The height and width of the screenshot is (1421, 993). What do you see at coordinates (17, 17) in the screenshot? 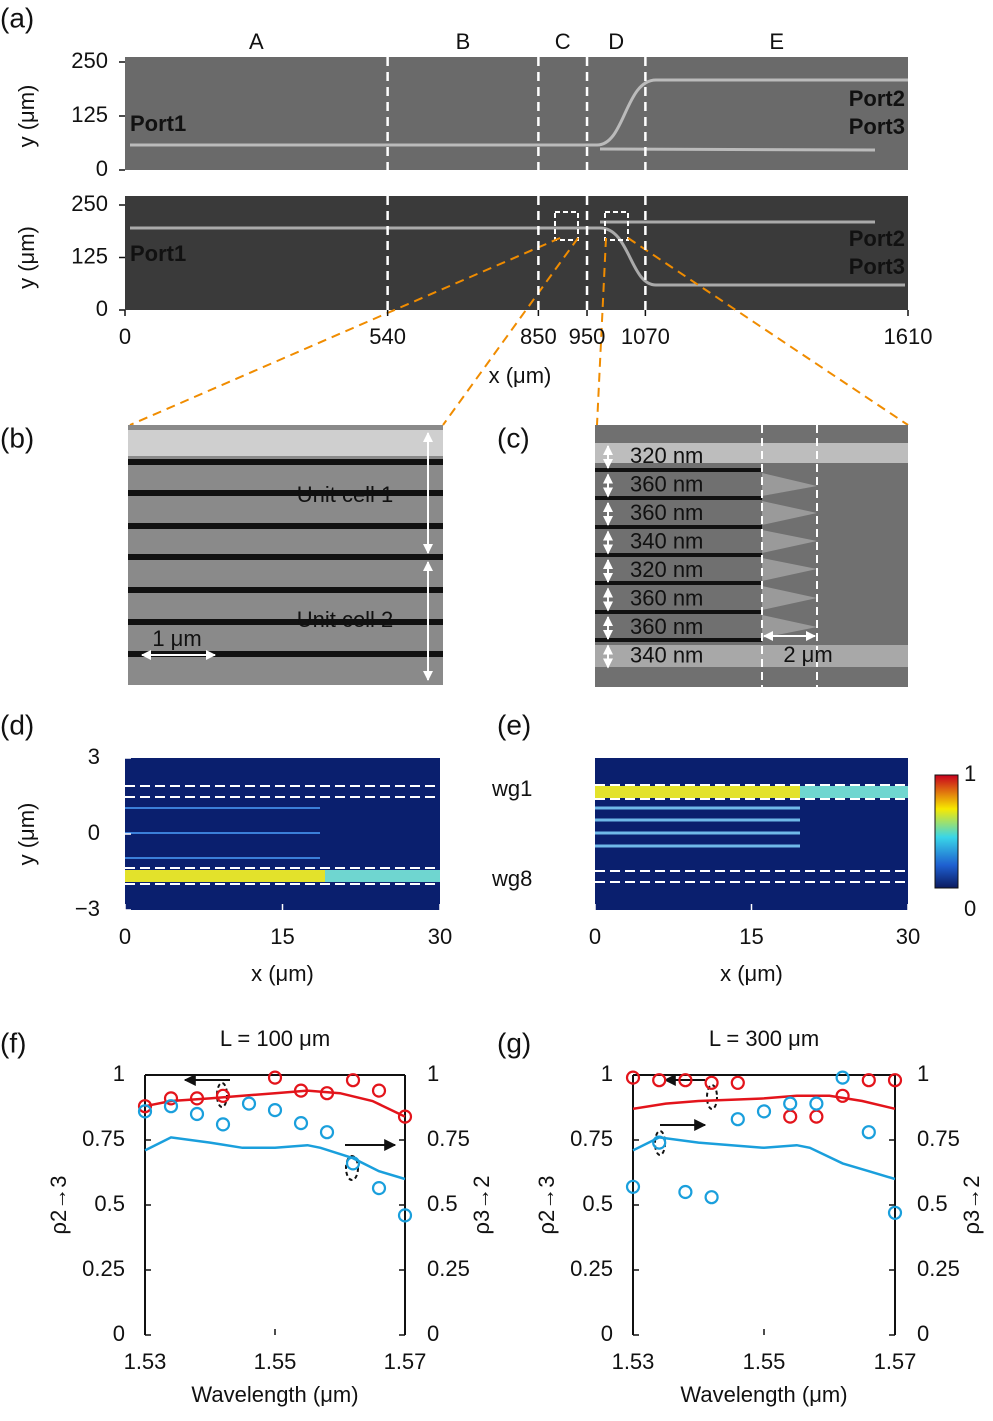
I see `panel-label: (a)` at bounding box center [17, 17].